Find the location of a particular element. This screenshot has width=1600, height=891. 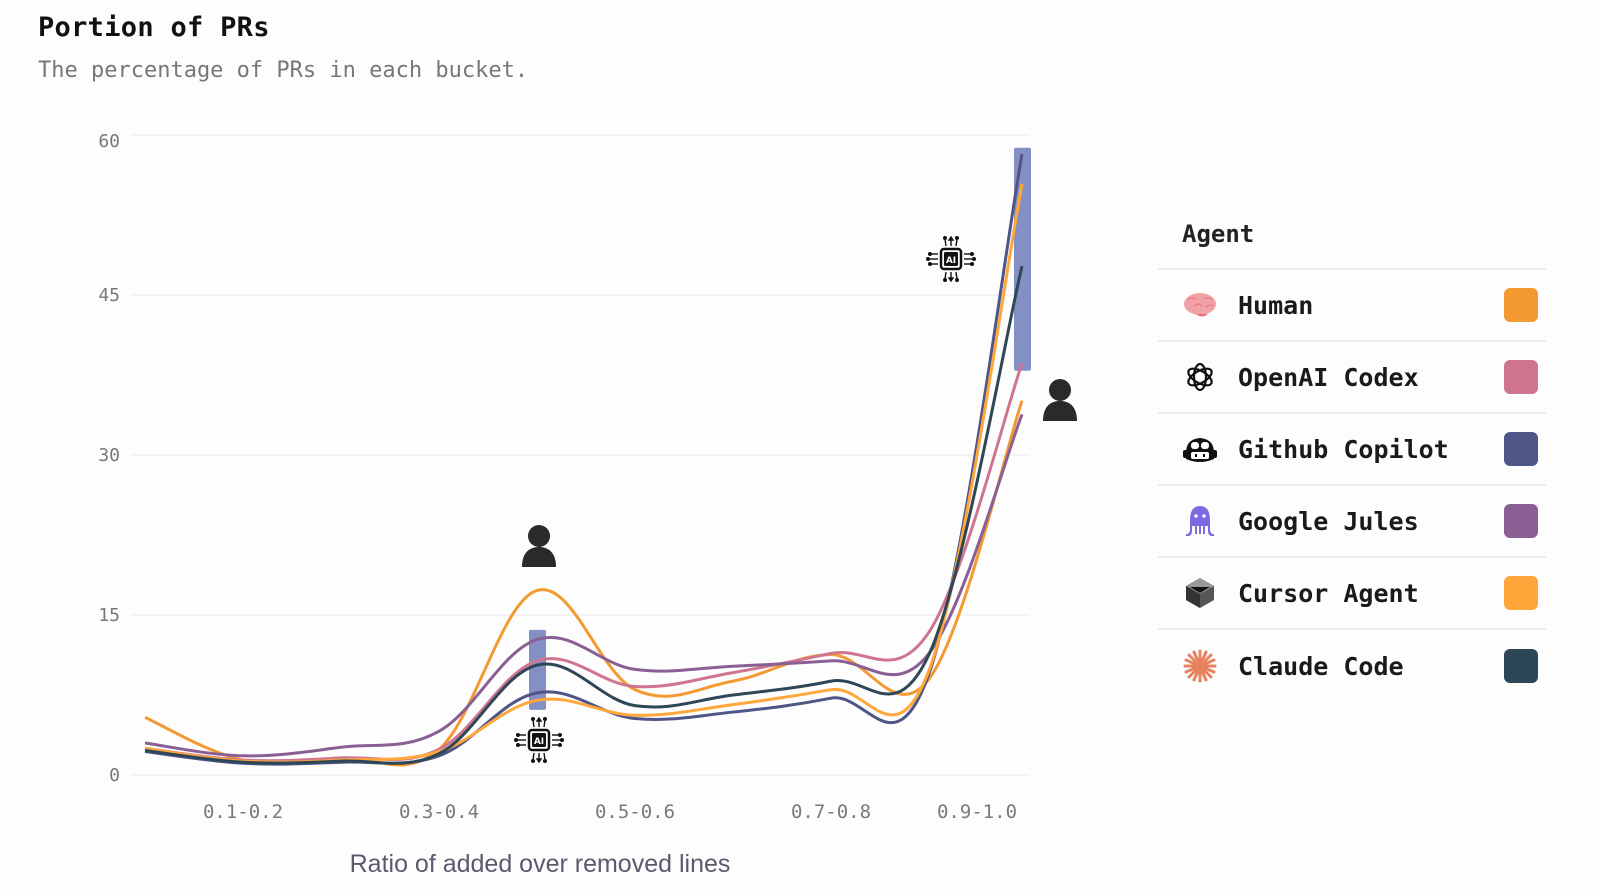

brain-icon is located at coordinates (1200, 305).